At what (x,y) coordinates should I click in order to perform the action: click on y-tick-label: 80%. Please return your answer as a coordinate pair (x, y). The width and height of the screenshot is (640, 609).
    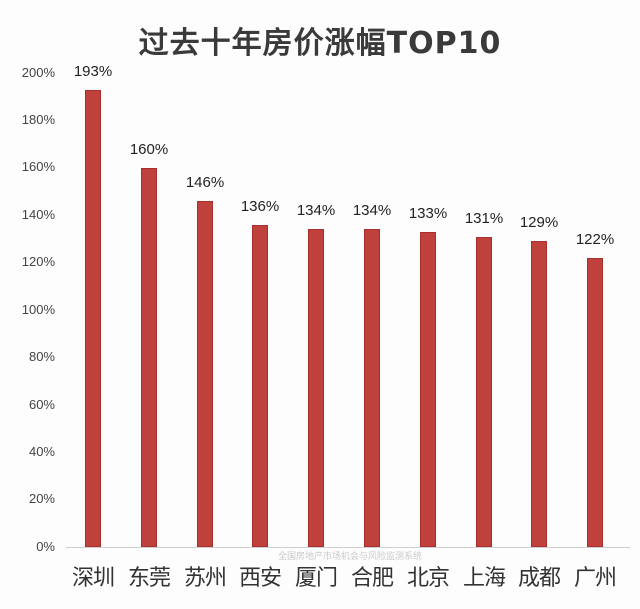
    Looking at the image, I should click on (41, 356).